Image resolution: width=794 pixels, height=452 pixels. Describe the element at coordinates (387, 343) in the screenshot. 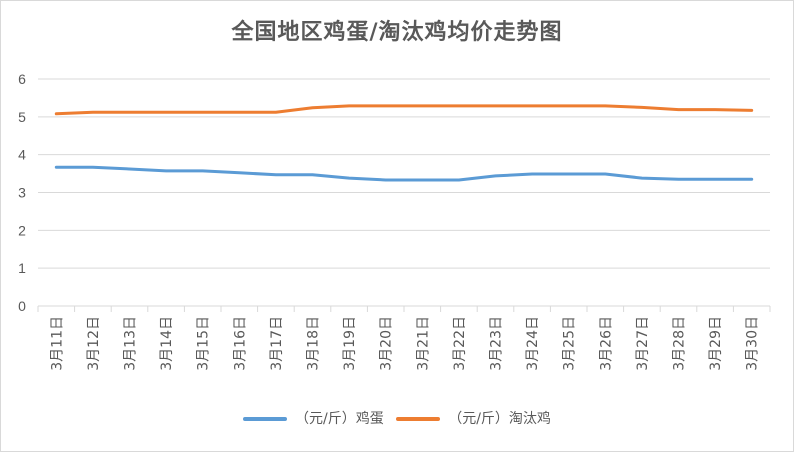

I see `x-tick-label: 3月20日` at that location.